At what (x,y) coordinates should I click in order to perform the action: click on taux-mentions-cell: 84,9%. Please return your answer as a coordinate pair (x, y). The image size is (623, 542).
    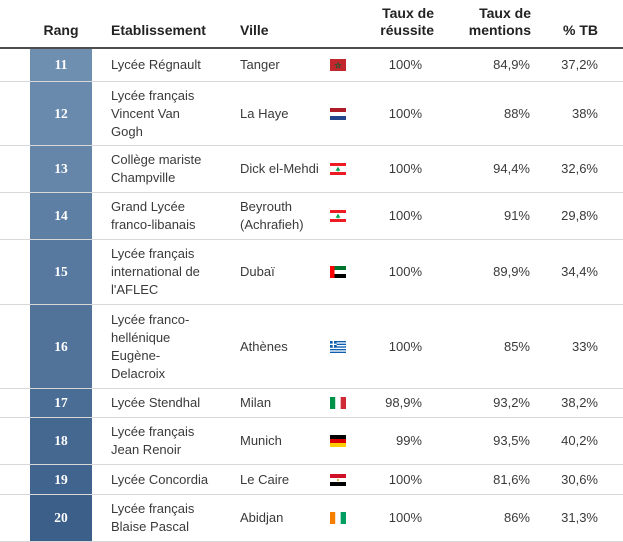
    Looking at the image, I should click on (490, 65).